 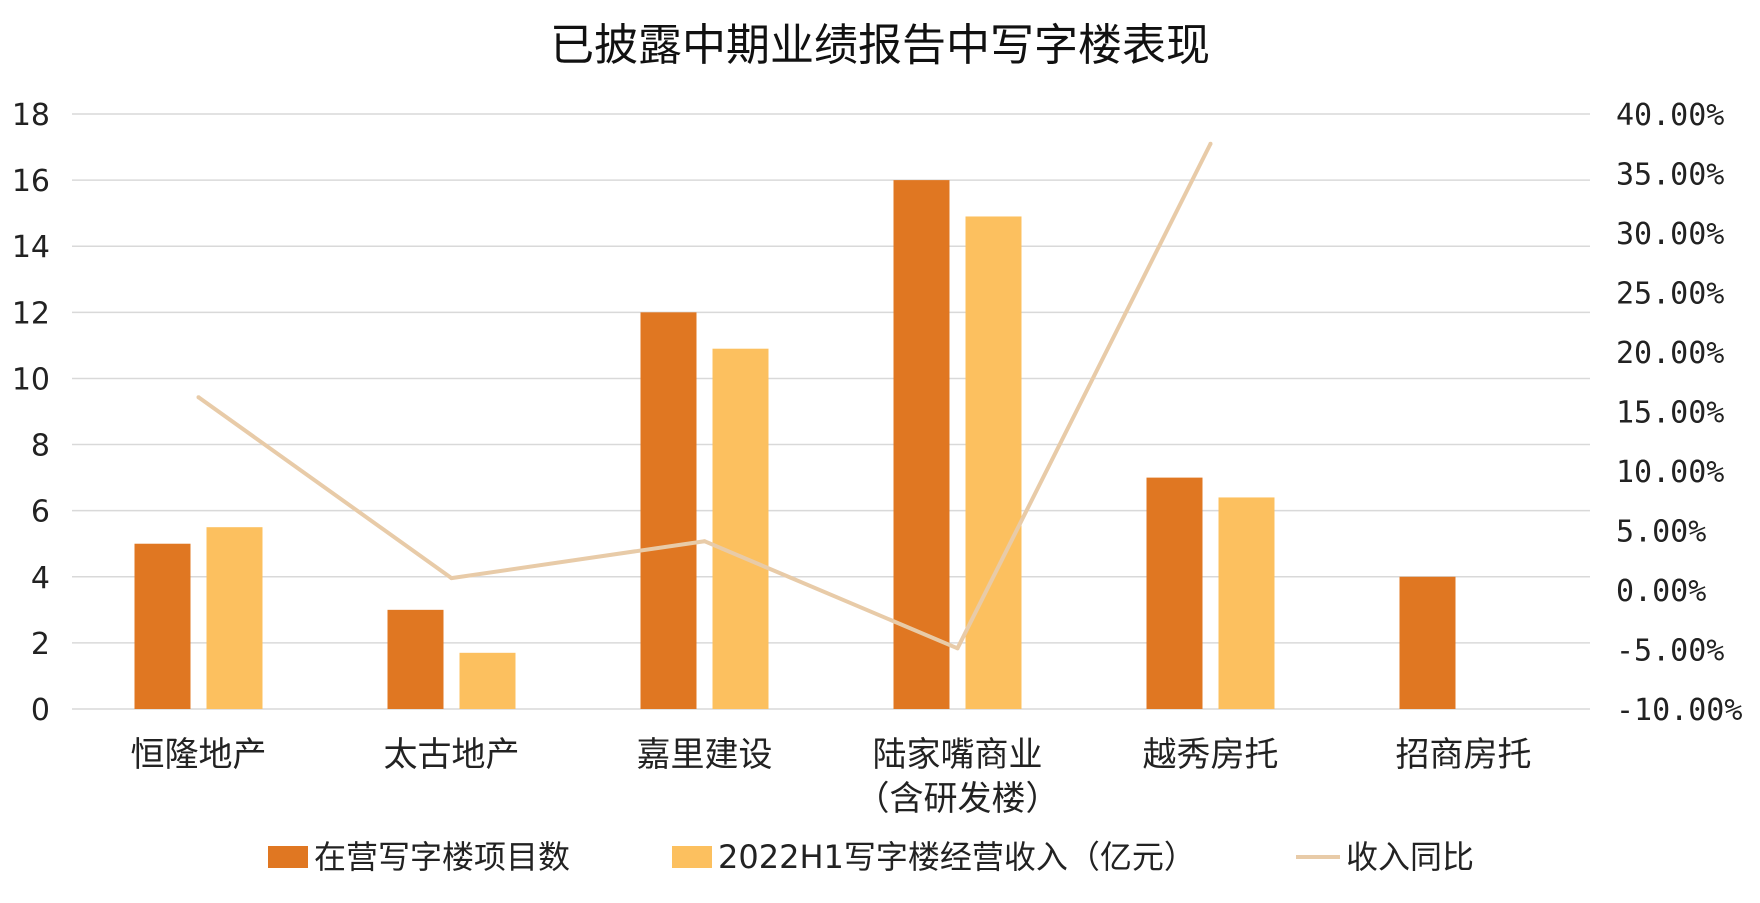 I want to click on legend-project-count: 在营写字楼项目数, so click(x=419, y=857).